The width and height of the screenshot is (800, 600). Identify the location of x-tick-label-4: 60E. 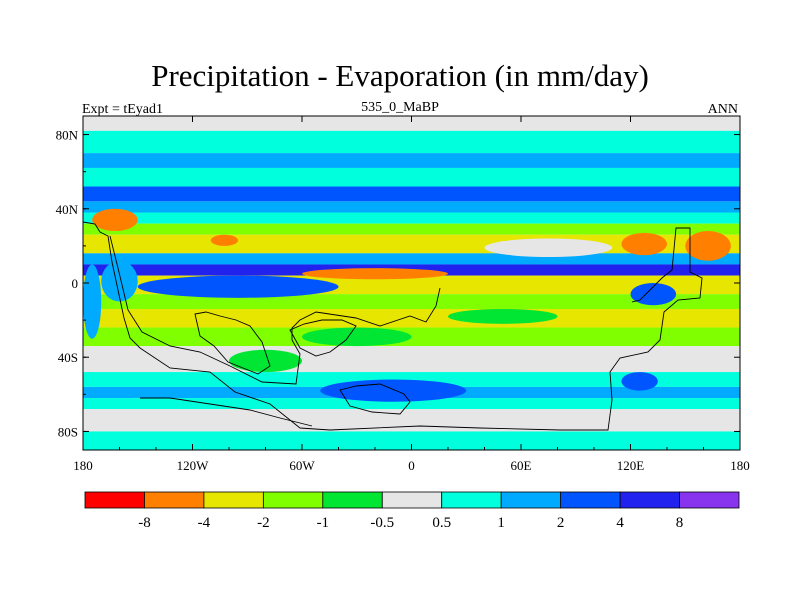
(521, 465).